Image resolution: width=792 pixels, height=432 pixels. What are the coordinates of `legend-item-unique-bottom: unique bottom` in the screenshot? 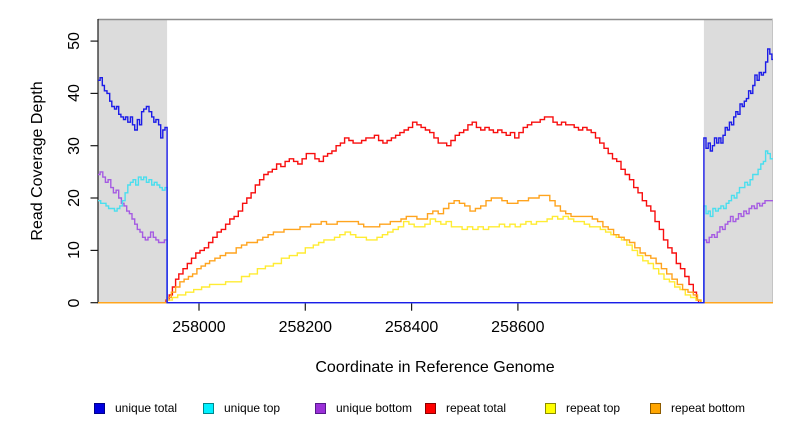 It's located at (363, 408).